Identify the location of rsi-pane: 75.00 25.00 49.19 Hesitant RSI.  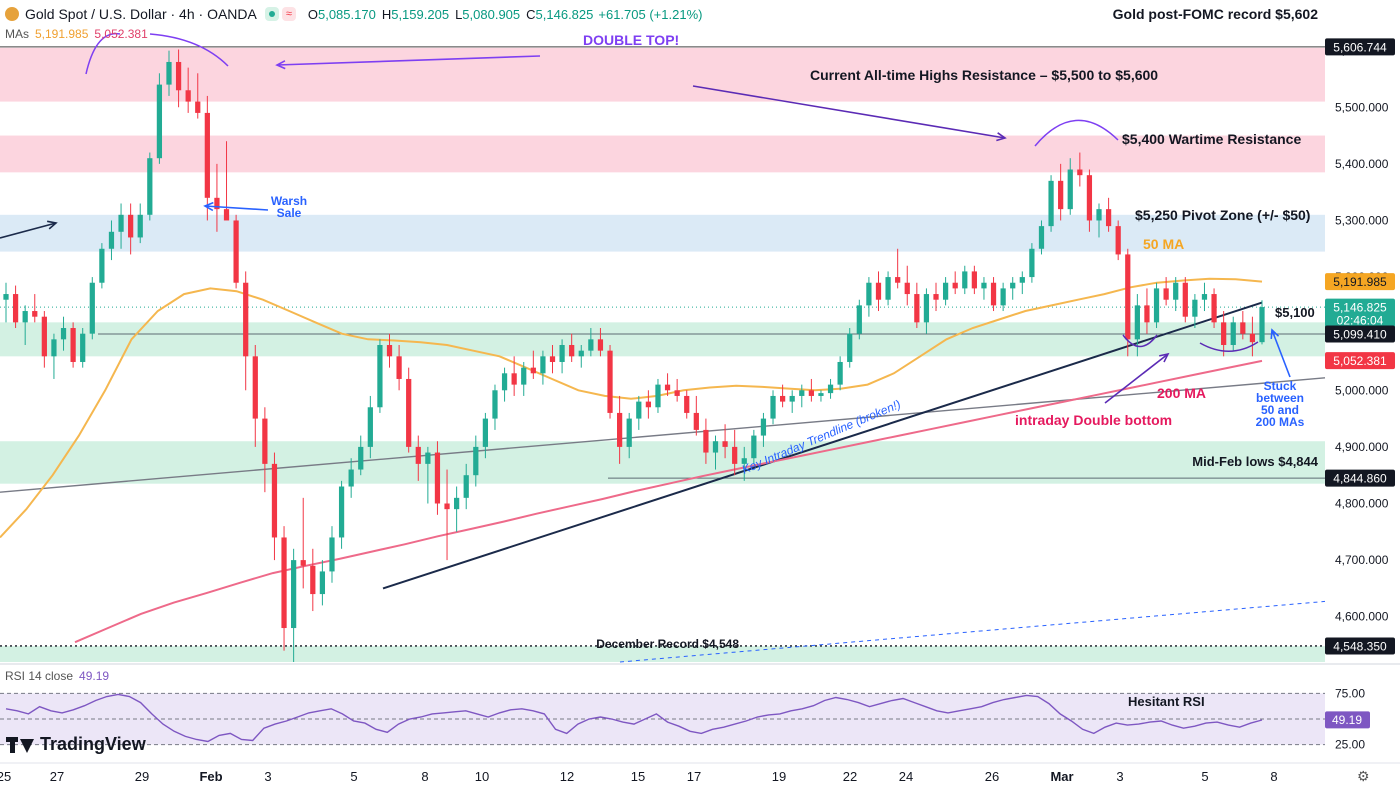
(700, 707).